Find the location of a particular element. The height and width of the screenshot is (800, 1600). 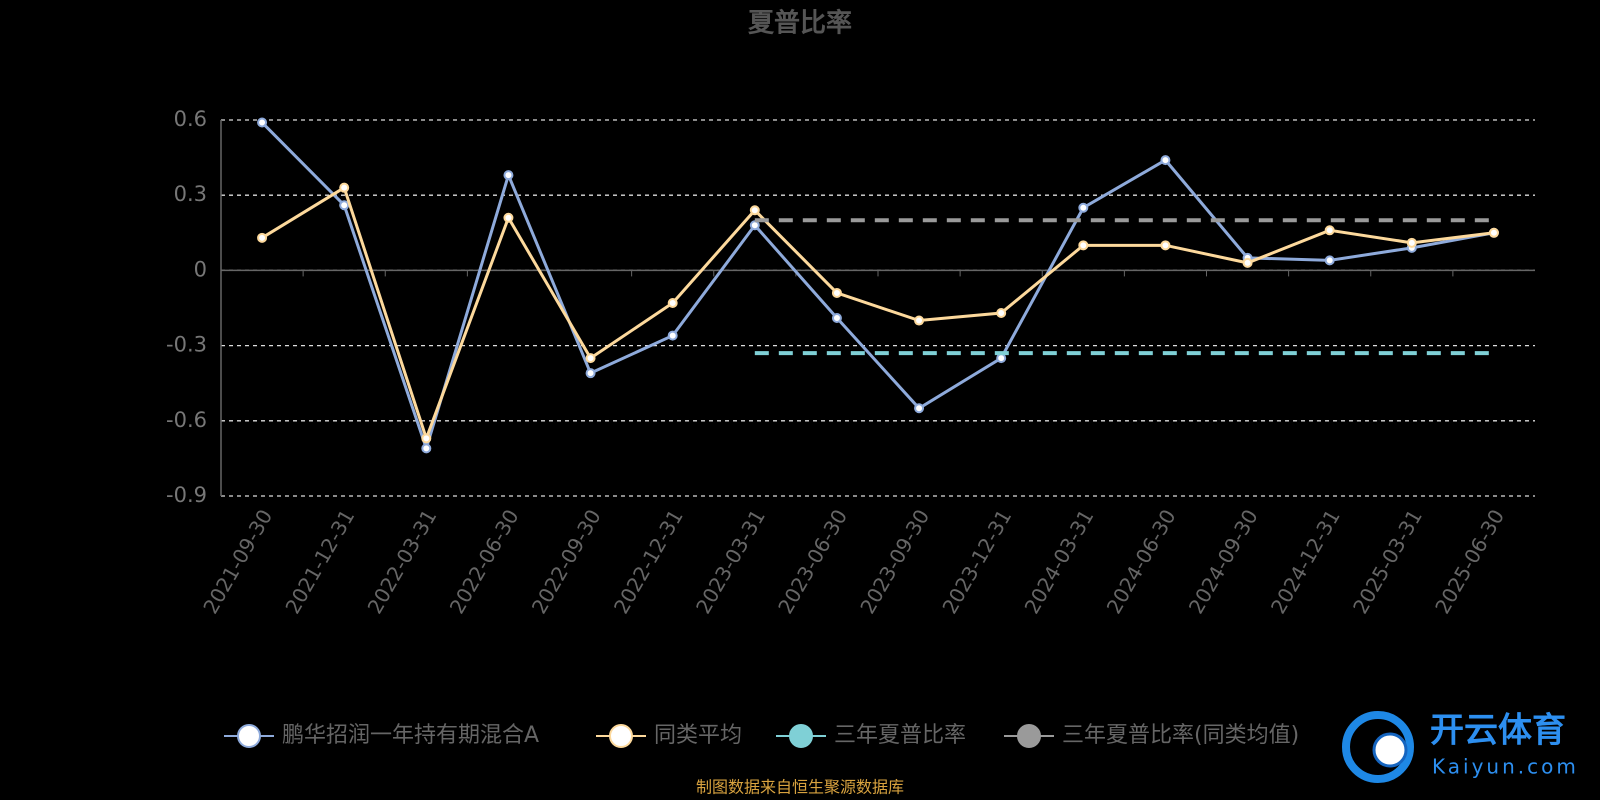

legend-label: 三年夏普比率 is located at coordinates (900, 735).